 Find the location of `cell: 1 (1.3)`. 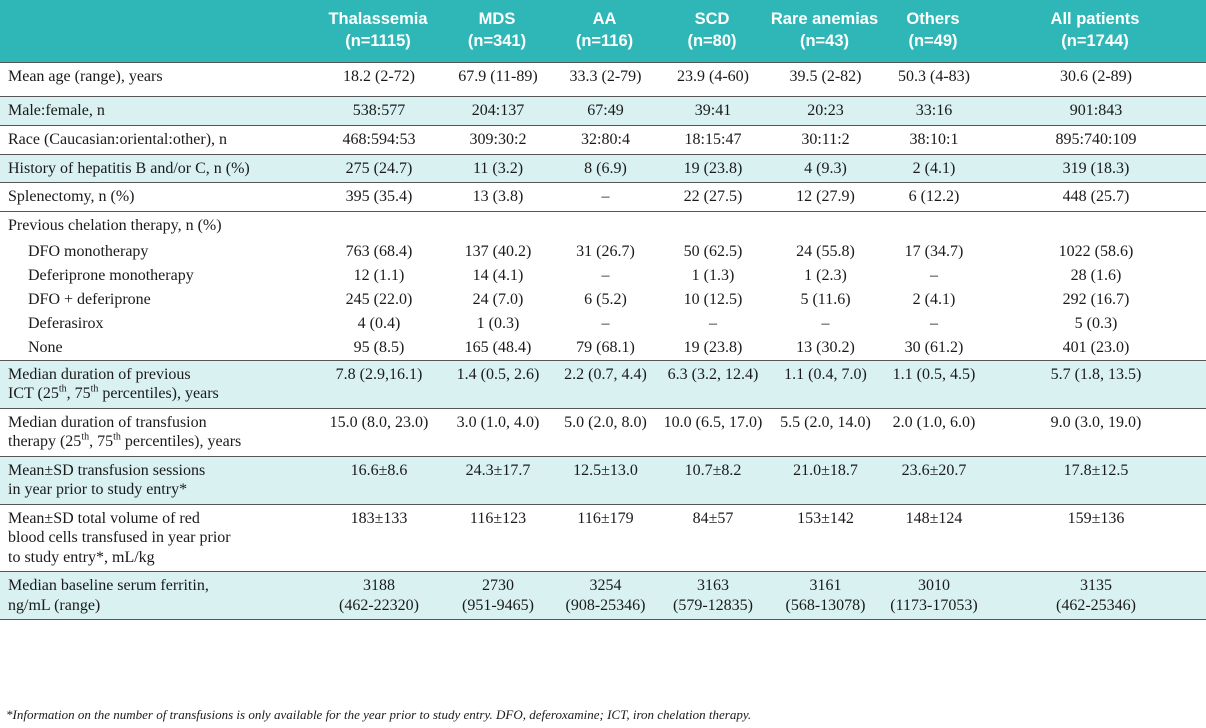

cell: 1 (1.3) is located at coordinates (713, 275).